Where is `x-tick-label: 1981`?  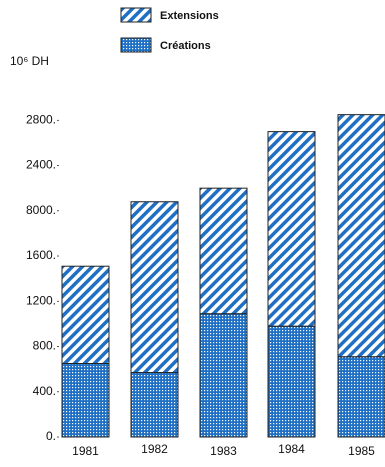
x-tick-label: 1981 is located at coordinates (85, 451).